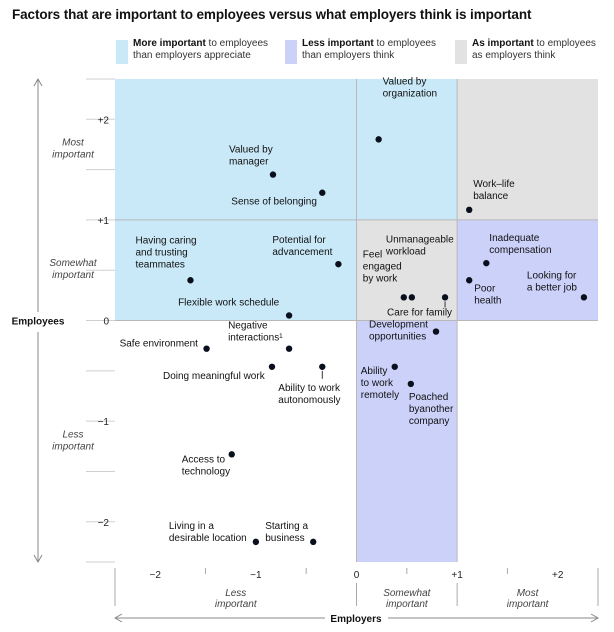  Describe the element at coordinates (159, 344) in the screenshot. I see `data-label: Safe environment` at that location.